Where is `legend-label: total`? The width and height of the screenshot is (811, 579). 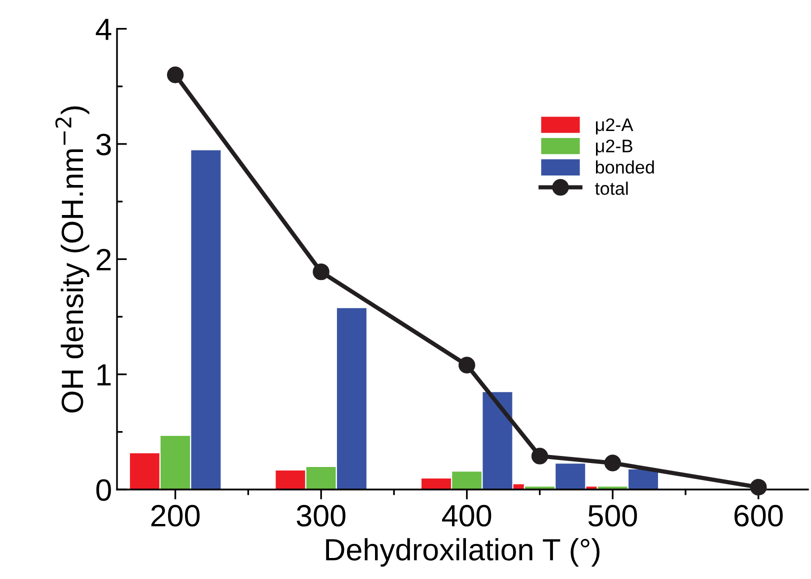 legend-label: total is located at coordinates (611, 188).